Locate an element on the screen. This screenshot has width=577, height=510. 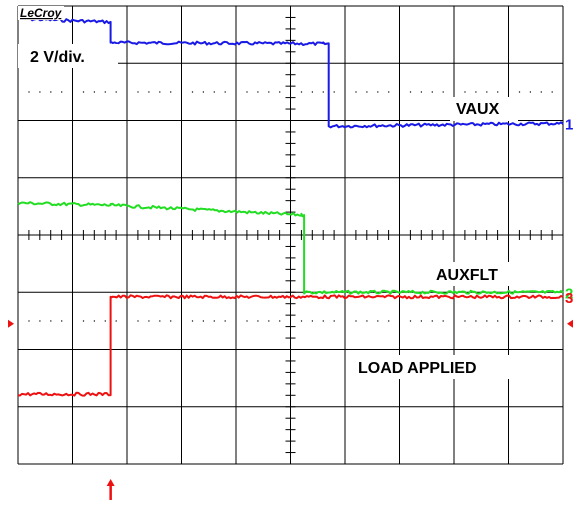
brand-logo: LeCroy is located at coordinates (41, 13).